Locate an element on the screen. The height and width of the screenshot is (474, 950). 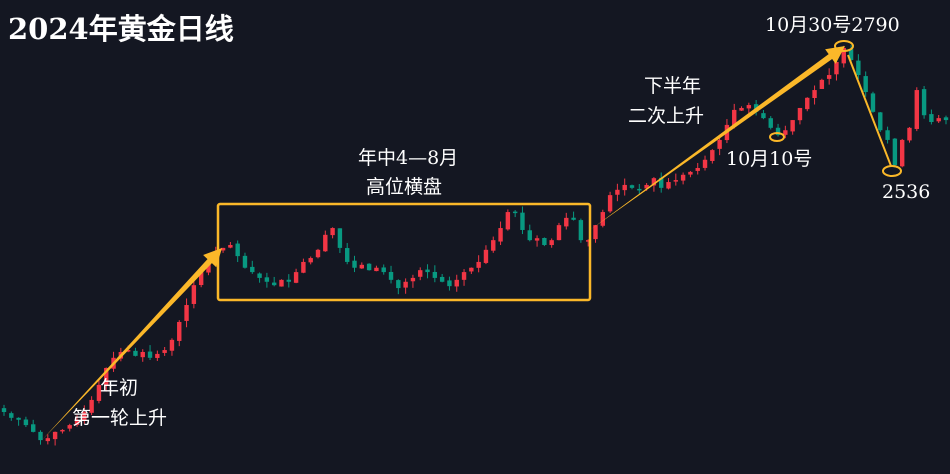
annotation-peak: 10月30号2790 is located at coordinates (832, 25).